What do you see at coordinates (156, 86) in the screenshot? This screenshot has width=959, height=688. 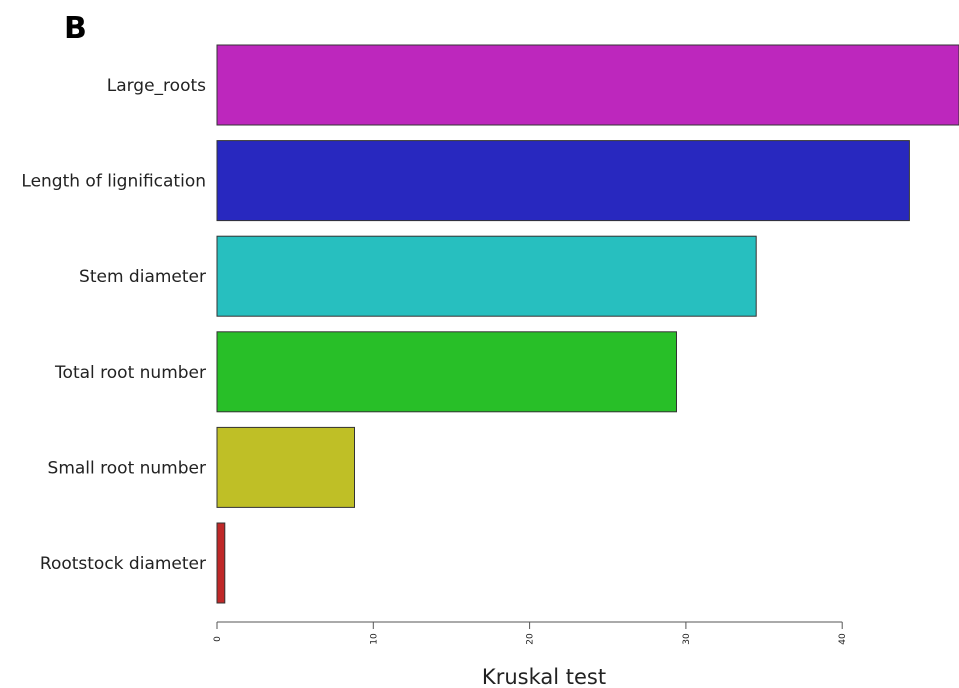 I see `category-label: Large_roots` at bounding box center [156, 86].